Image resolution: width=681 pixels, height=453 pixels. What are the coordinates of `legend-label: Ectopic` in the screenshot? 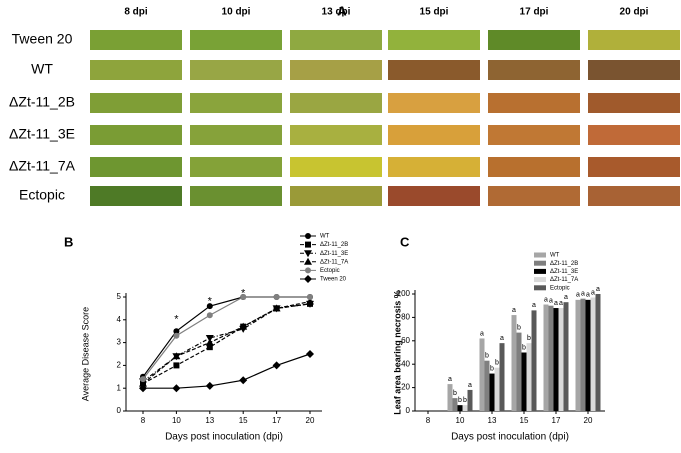 It's located at (560, 288).